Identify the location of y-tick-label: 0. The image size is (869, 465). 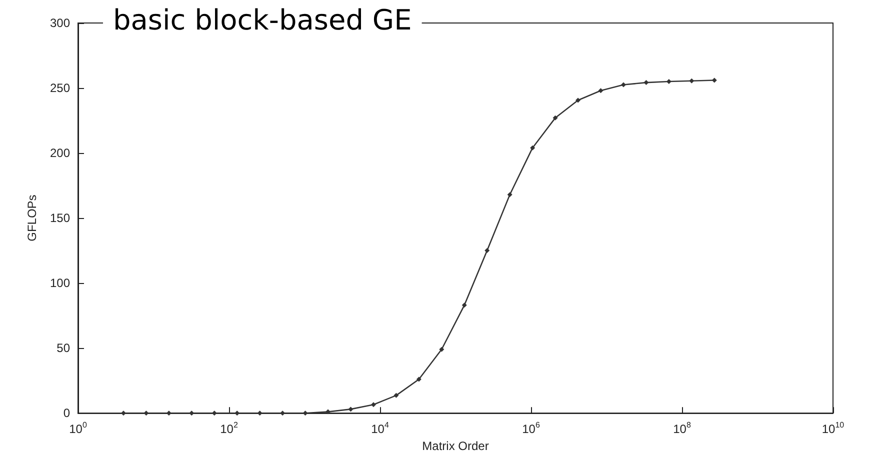
(66, 413).